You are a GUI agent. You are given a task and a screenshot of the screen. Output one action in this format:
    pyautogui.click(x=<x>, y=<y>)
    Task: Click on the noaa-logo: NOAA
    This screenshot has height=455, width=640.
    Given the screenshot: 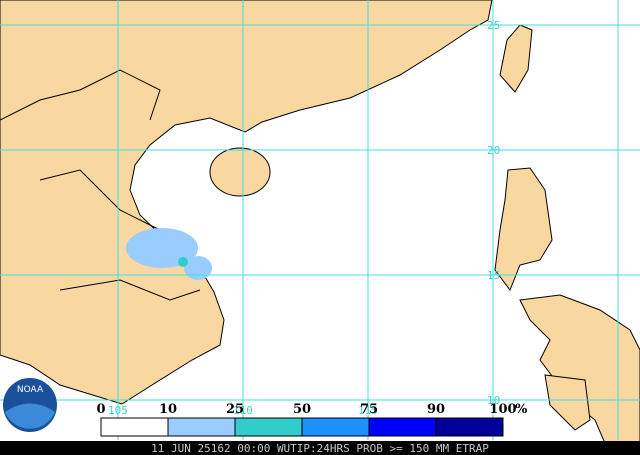 What is the action you would take?
    pyautogui.click(x=30, y=405)
    